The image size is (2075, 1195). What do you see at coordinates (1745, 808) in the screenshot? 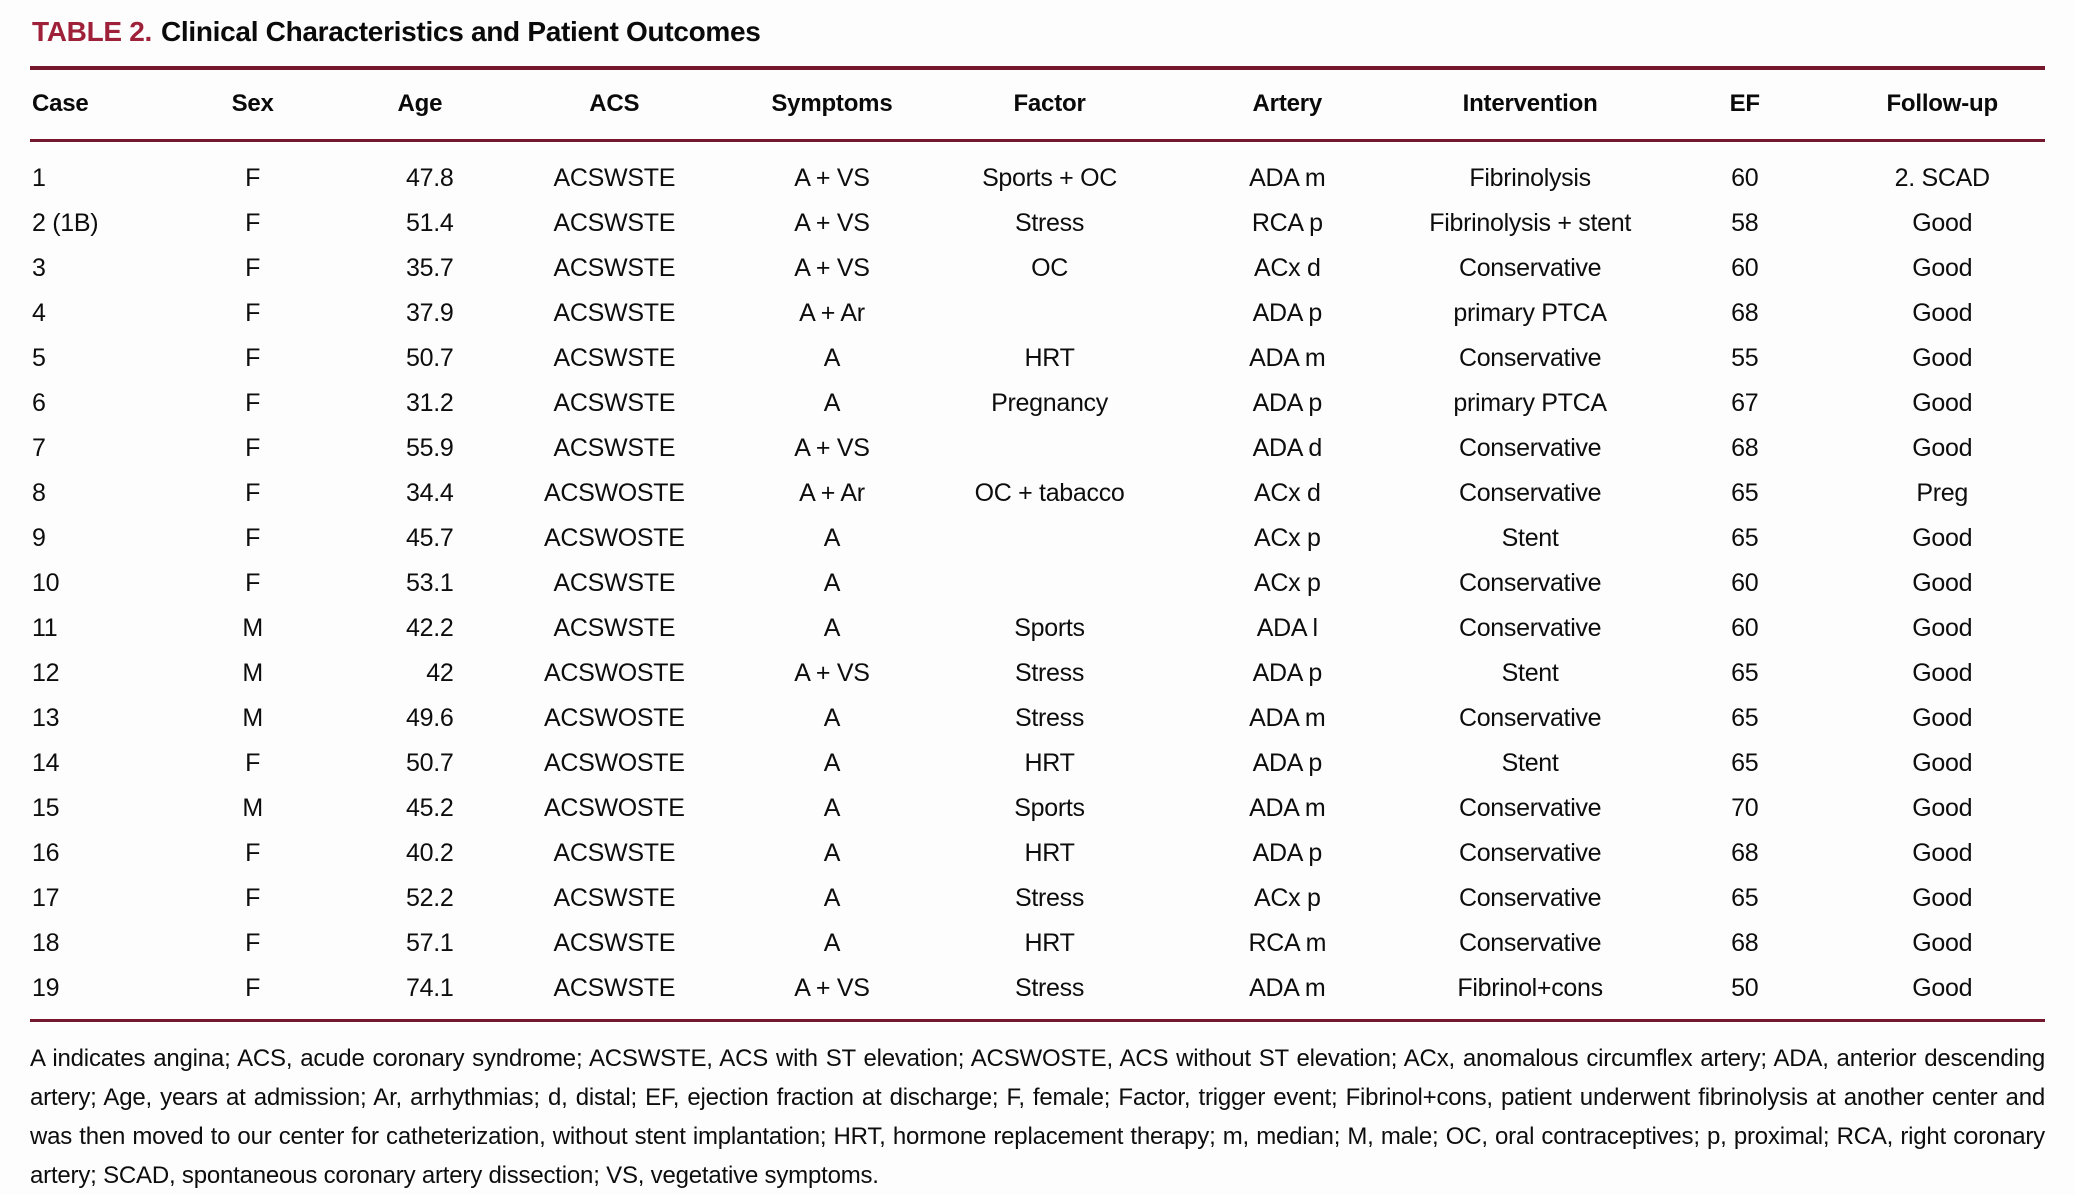
I see `cell-ef: 70` at bounding box center [1745, 808].